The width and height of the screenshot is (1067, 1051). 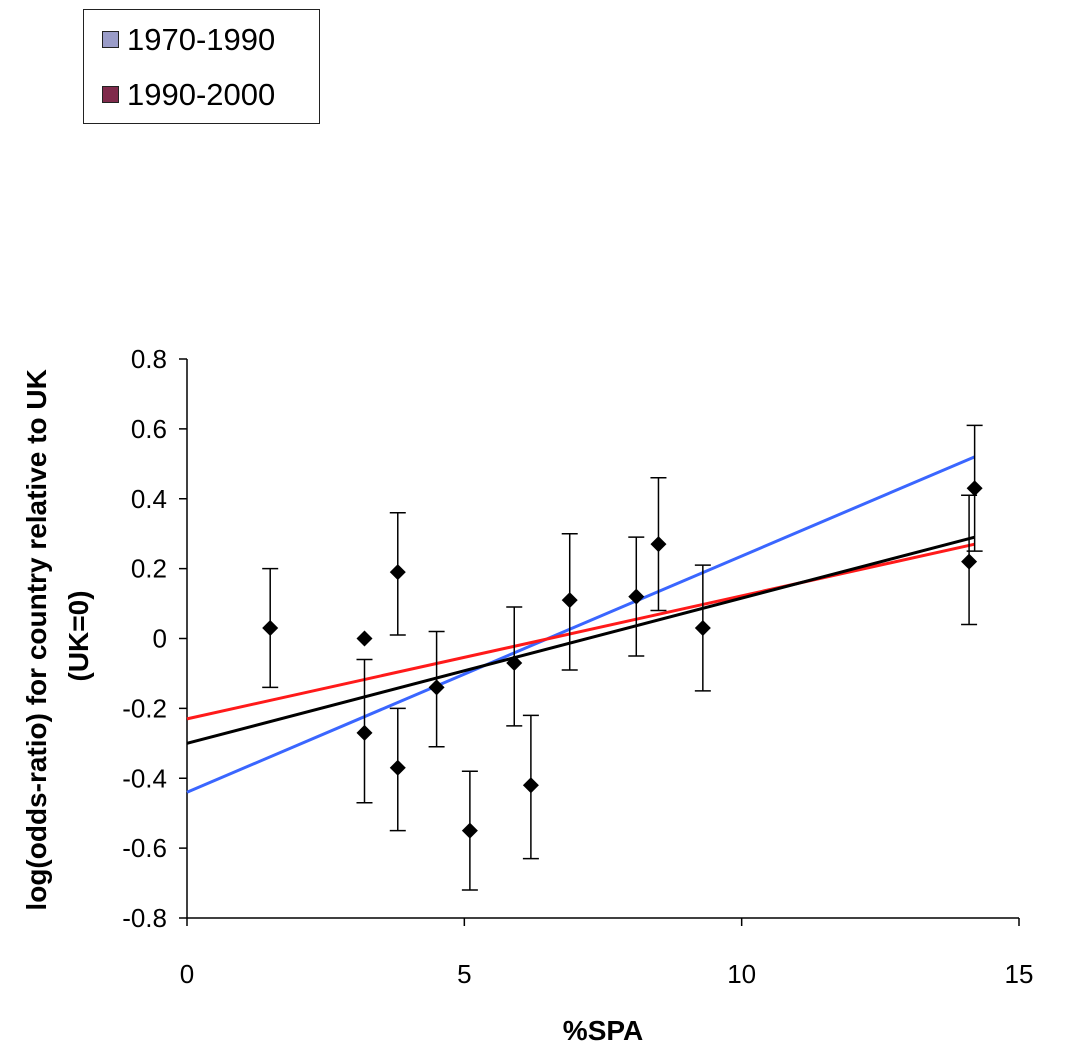 I want to click on y-tick-label: -0.6, so click(x=144, y=848).